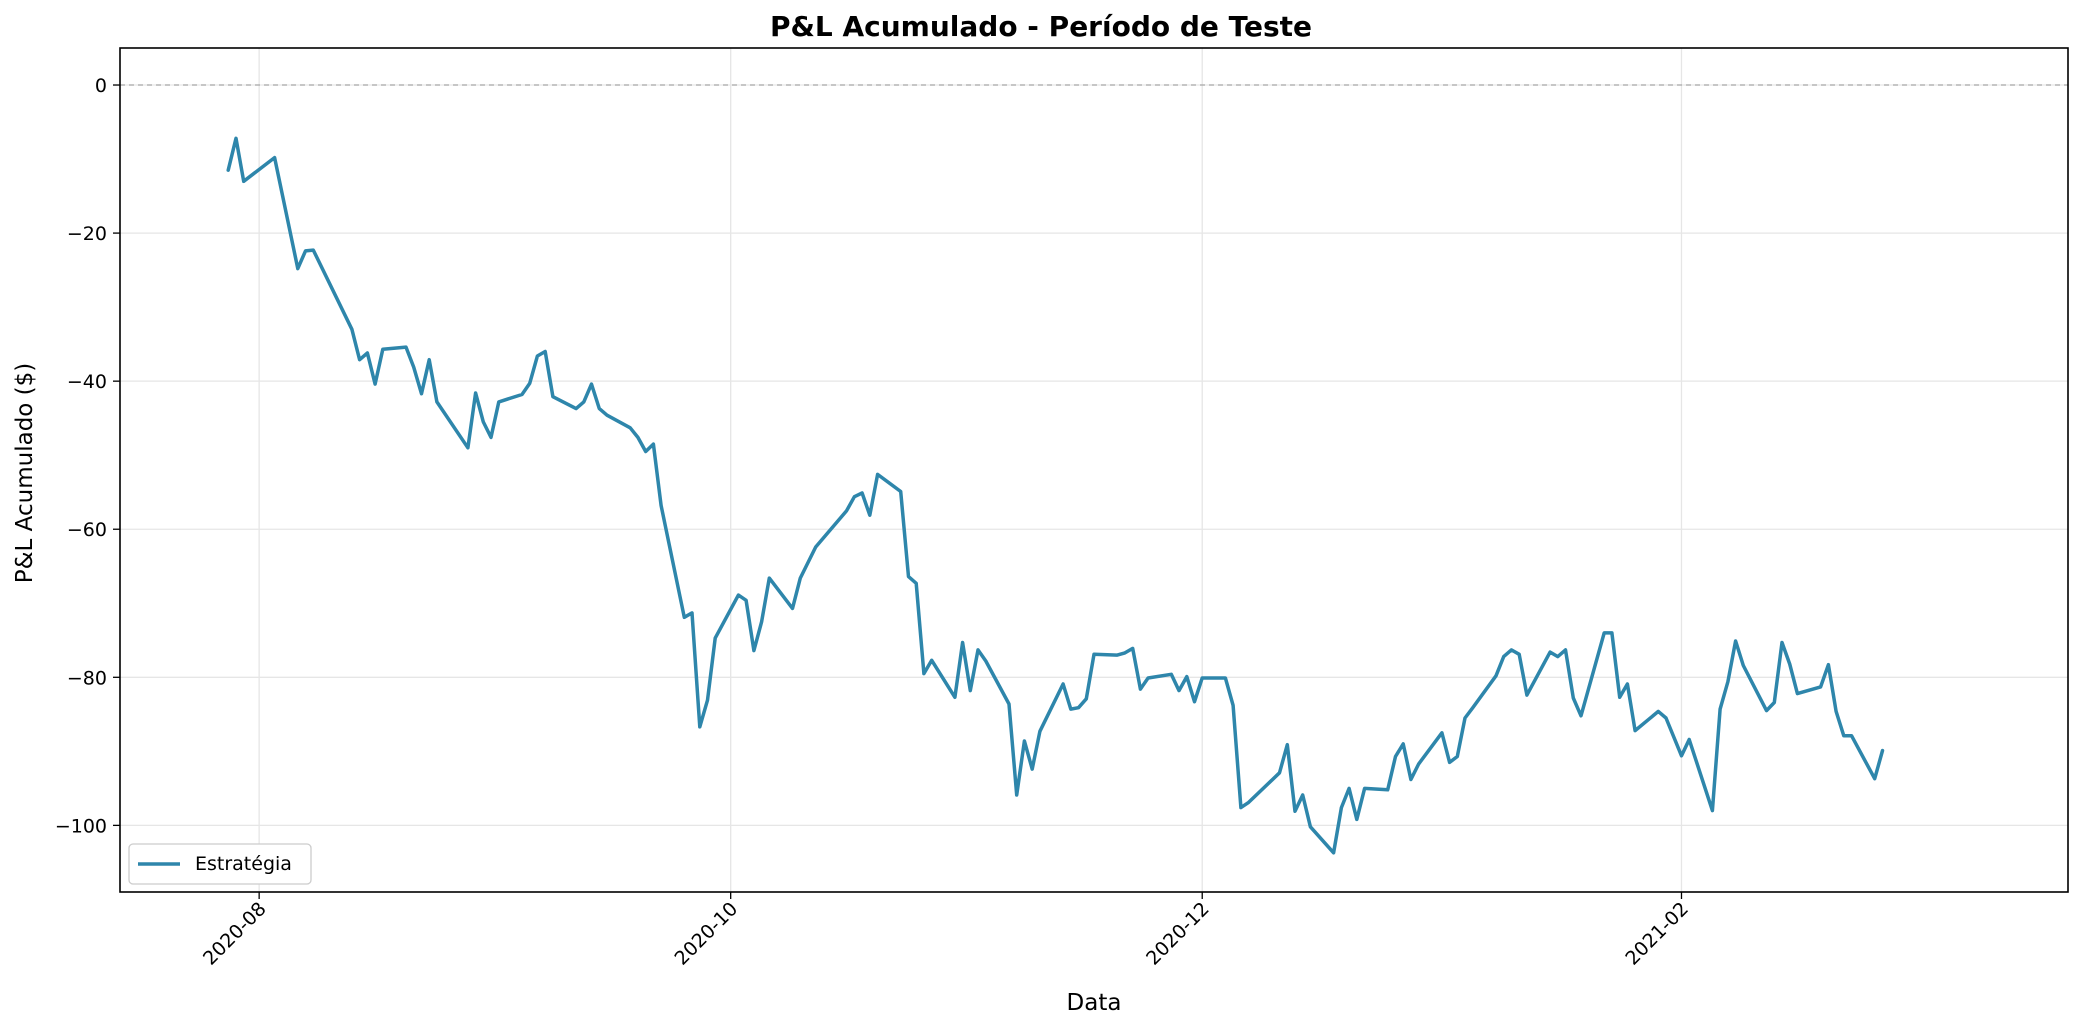  What do you see at coordinates (243, 864) in the screenshot?
I see `legend-label: Estratégia` at bounding box center [243, 864].